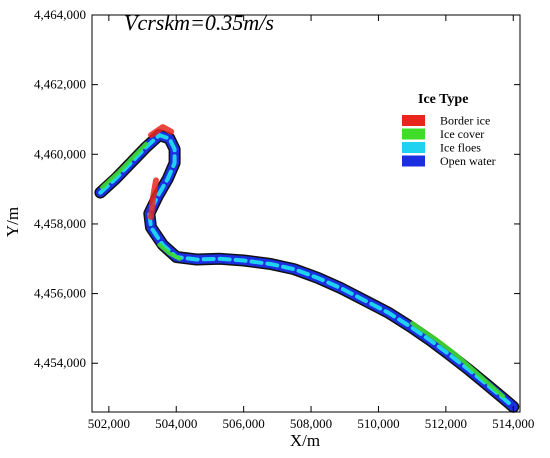 The image size is (550, 458). Describe the element at coordinates (60, 293) in the screenshot. I see `y-tick-label: 4,456,000` at that location.